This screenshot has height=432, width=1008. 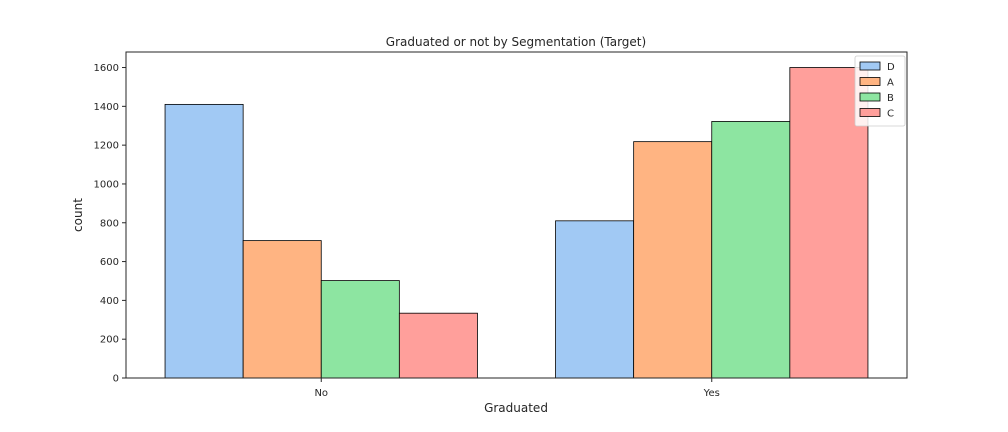 I want to click on bar-a-yes, so click(x=673, y=260).